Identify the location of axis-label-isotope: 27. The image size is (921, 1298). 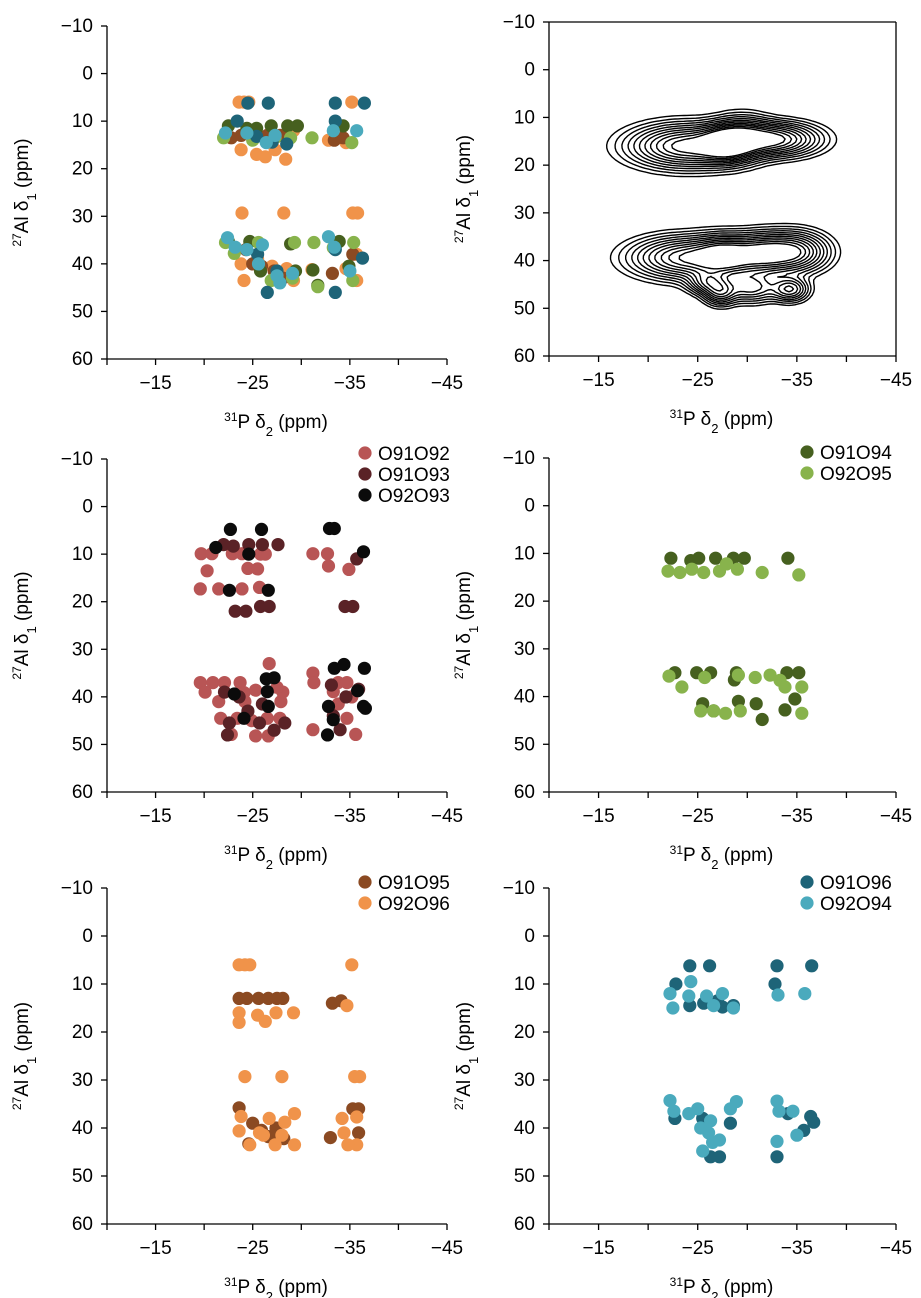
(17, 240).